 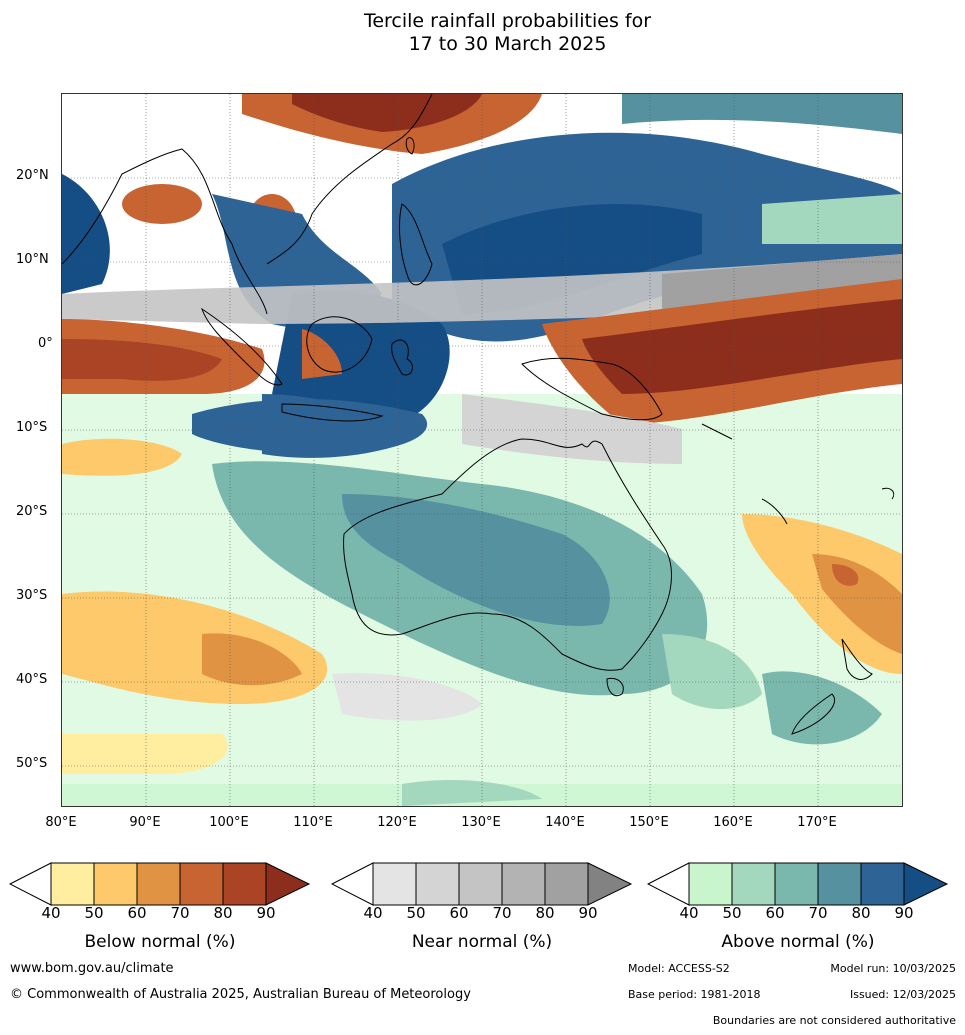 What do you see at coordinates (733, 822) in the screenshot?
I see `lon-label-160e: 160°E` at bounding box center [733, 822].